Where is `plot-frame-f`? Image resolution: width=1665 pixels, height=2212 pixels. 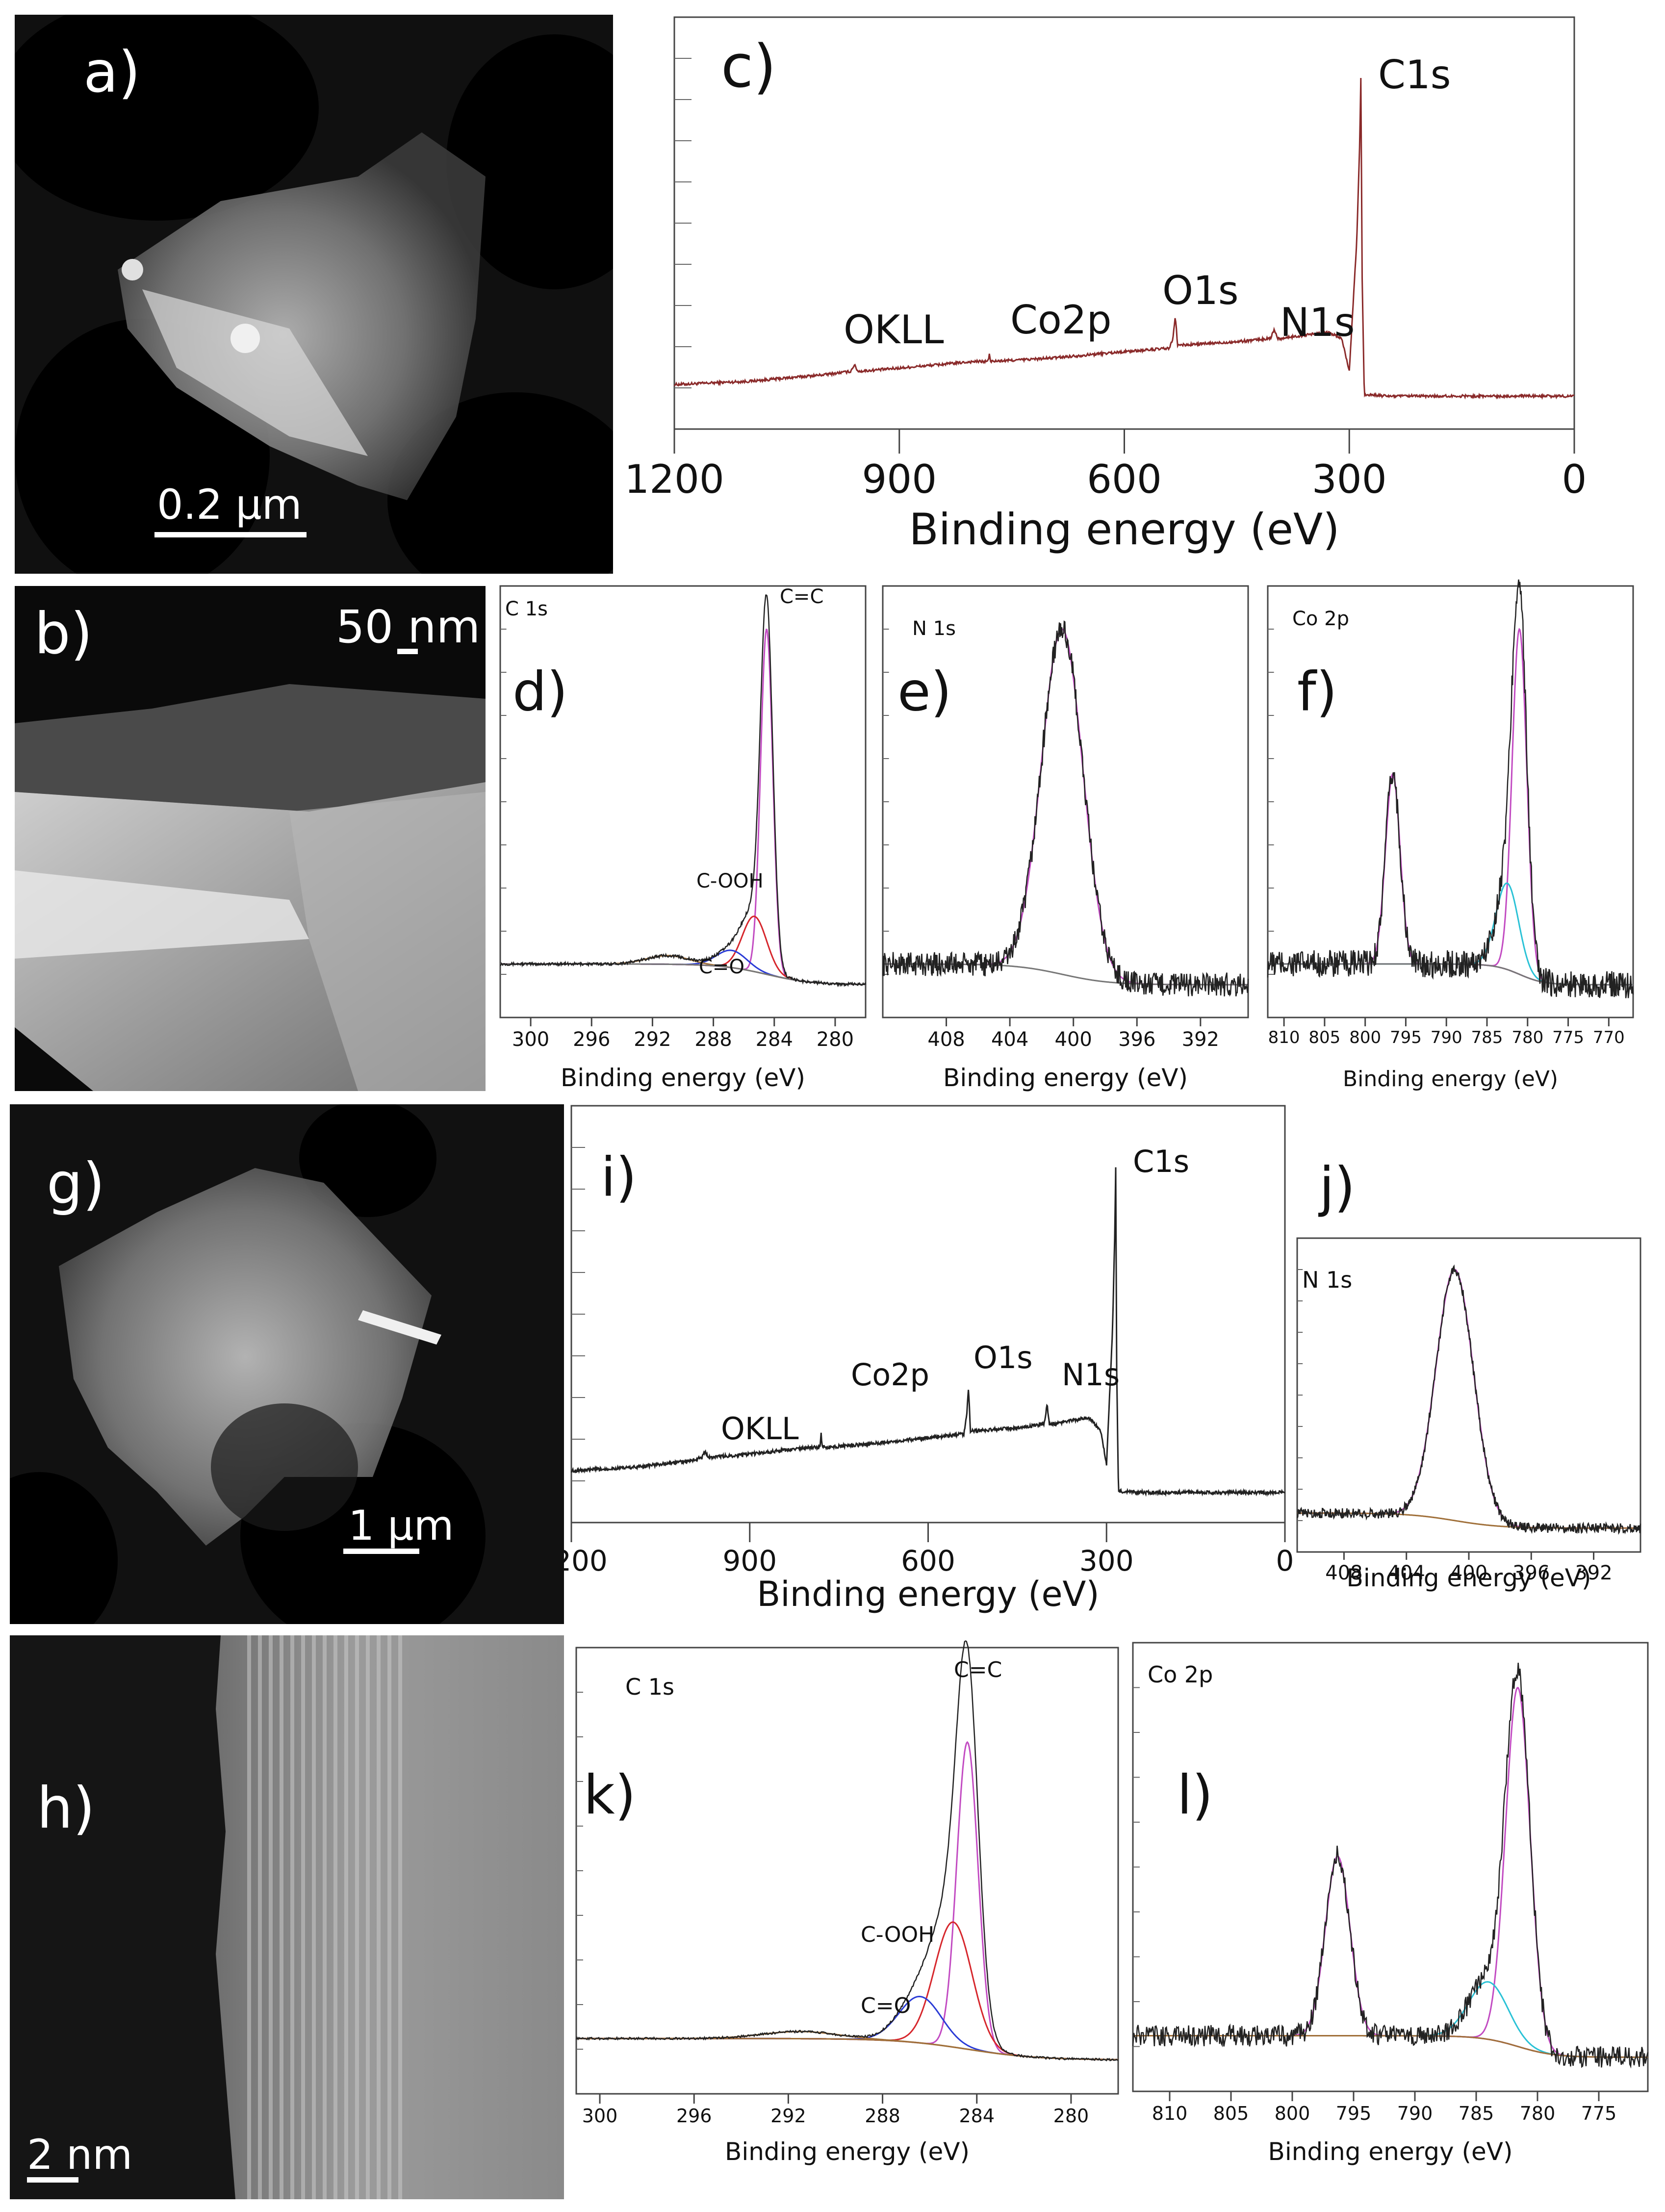 plot-frame-f is located at coordinates (1450, 801).